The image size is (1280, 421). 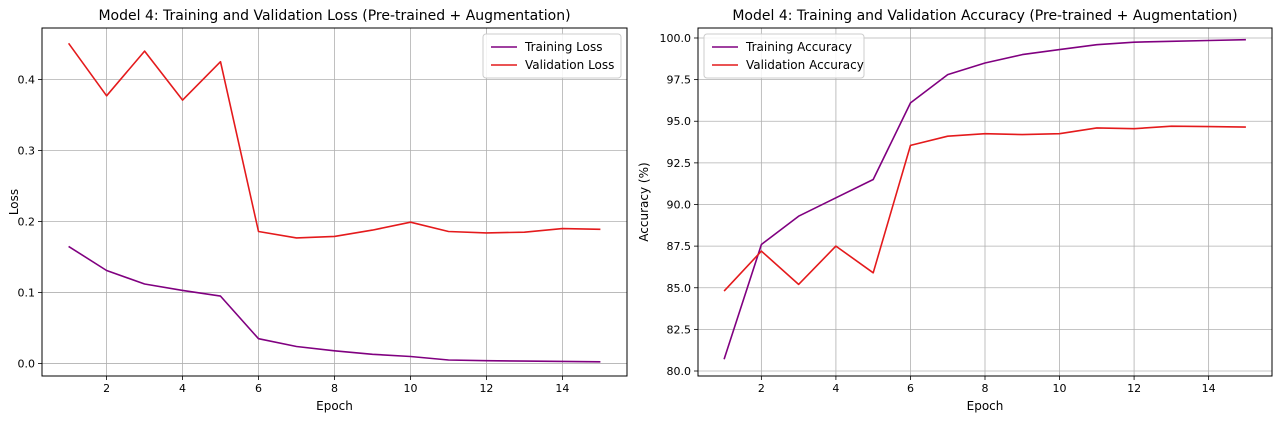 I want to click on legend: Training Loss Validation Loss, so click(x=552, y=56).